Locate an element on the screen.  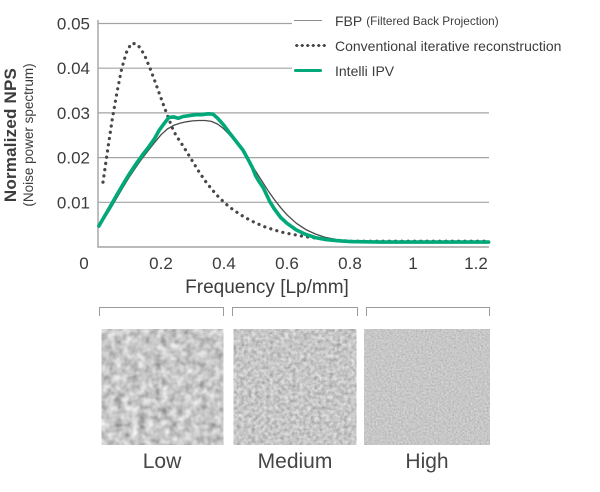
legend-item-conventional-ir: Conventional iterative reconstruction is located at coordinates (446, 45).